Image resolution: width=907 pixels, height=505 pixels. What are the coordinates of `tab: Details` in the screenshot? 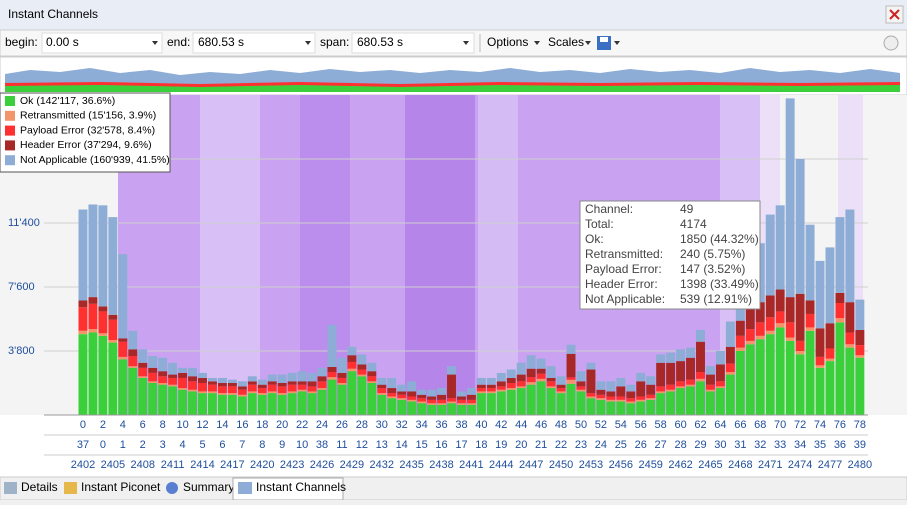 It's located at (39, 487).